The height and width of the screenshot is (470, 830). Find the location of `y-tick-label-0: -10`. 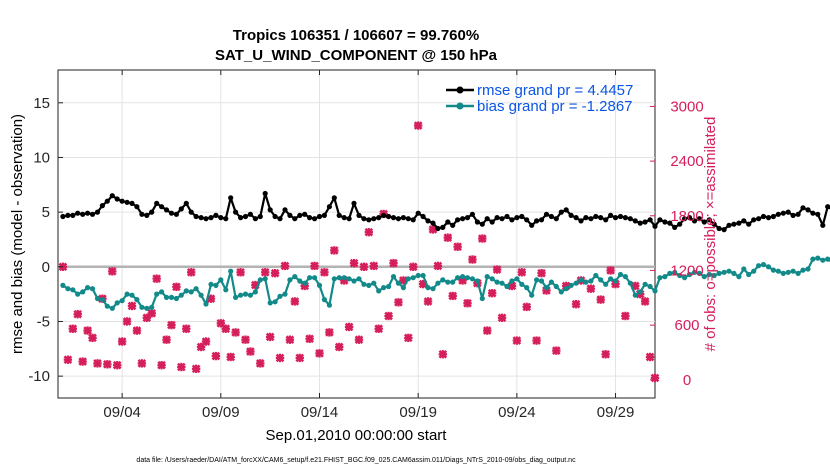

y-tick-label-0: -10 is located at coordinates (39, 376).